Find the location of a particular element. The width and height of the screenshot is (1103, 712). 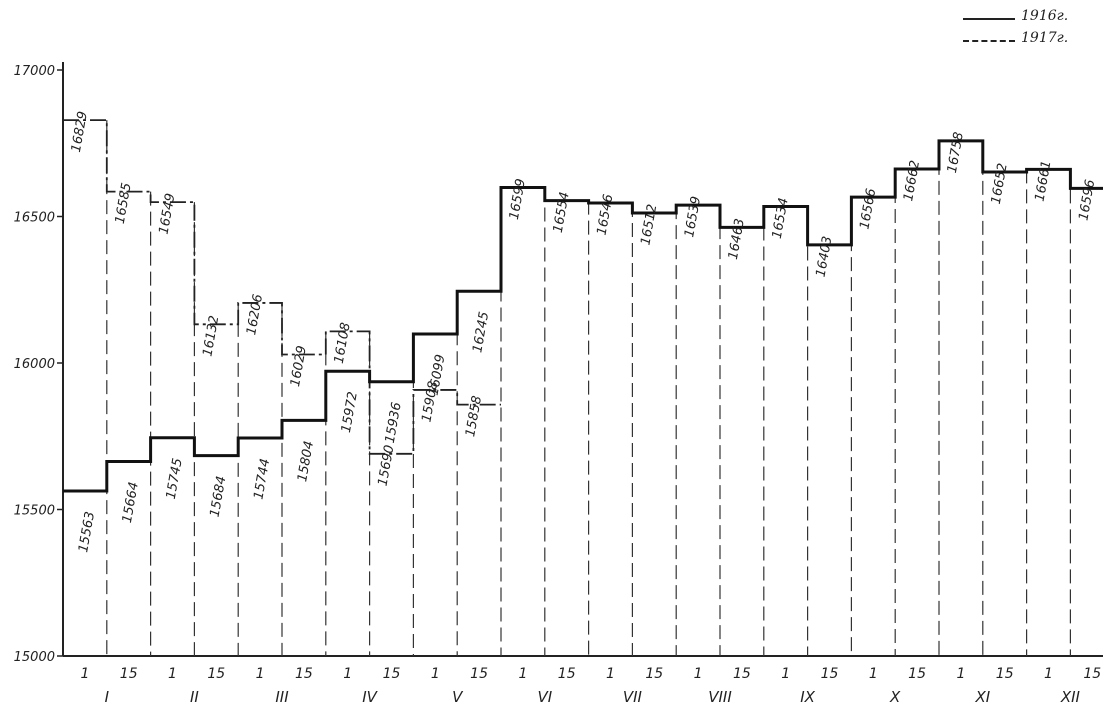

data-label-1917: 15858 is located at coordinates (474, 416).